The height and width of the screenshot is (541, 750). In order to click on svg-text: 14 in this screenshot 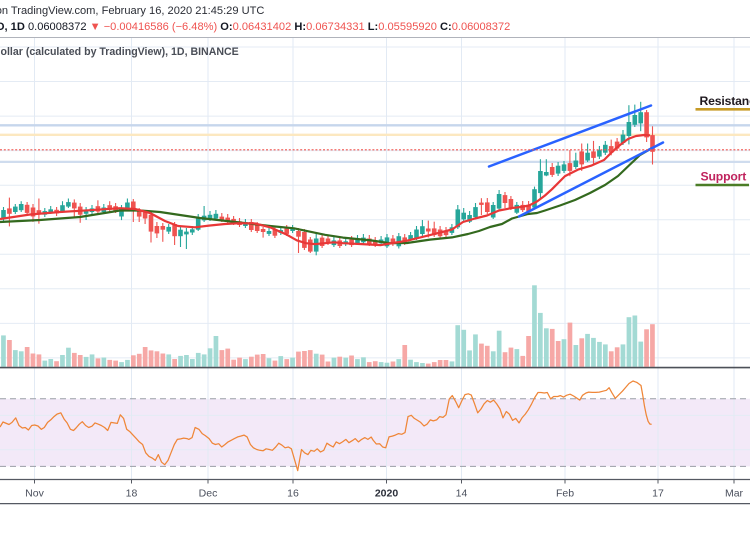, I will do `click(462, 494)`.